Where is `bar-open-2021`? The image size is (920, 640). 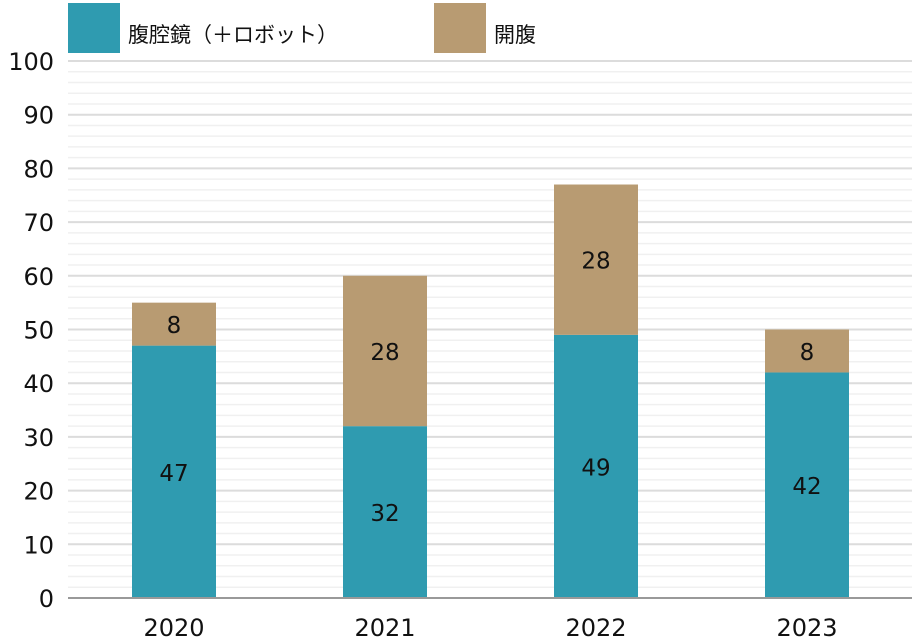
bar-open-2021 is located at coordinates (385, 351).